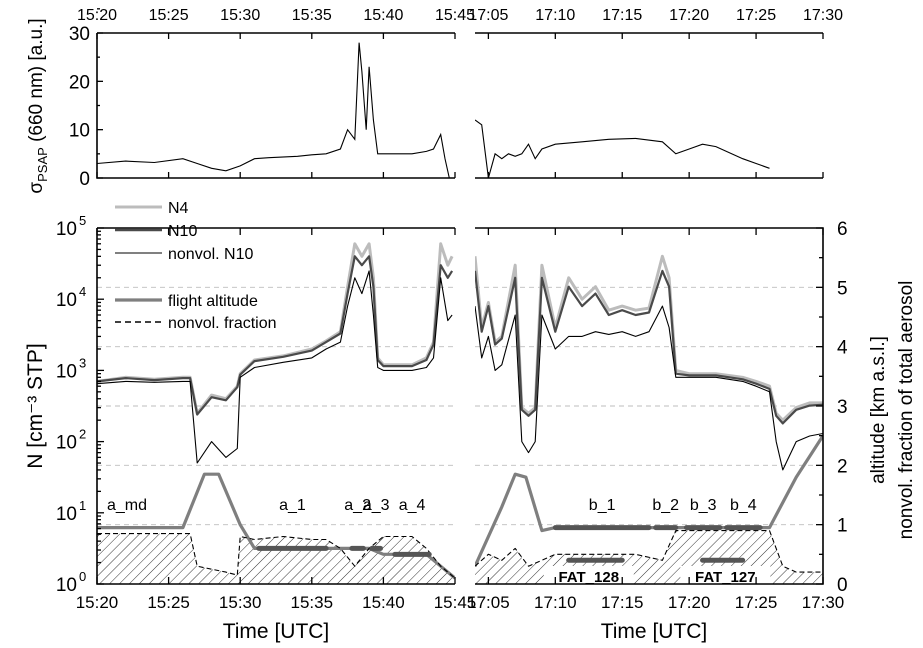 The image size is (923, 648). I want to click on top-series-left, so click(273, 110).